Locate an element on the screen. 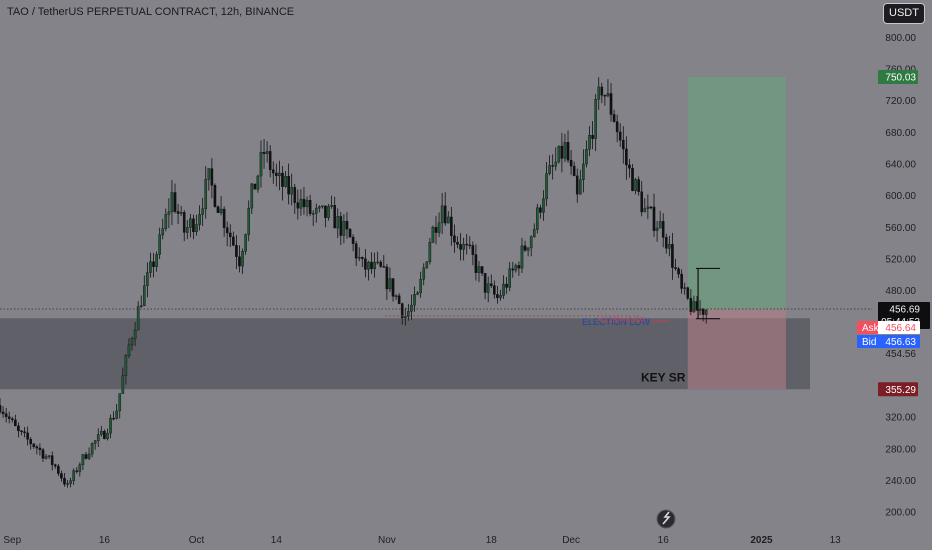 The image size is (932, 550). currency-button: USDT is located at coordinates (904, 13).